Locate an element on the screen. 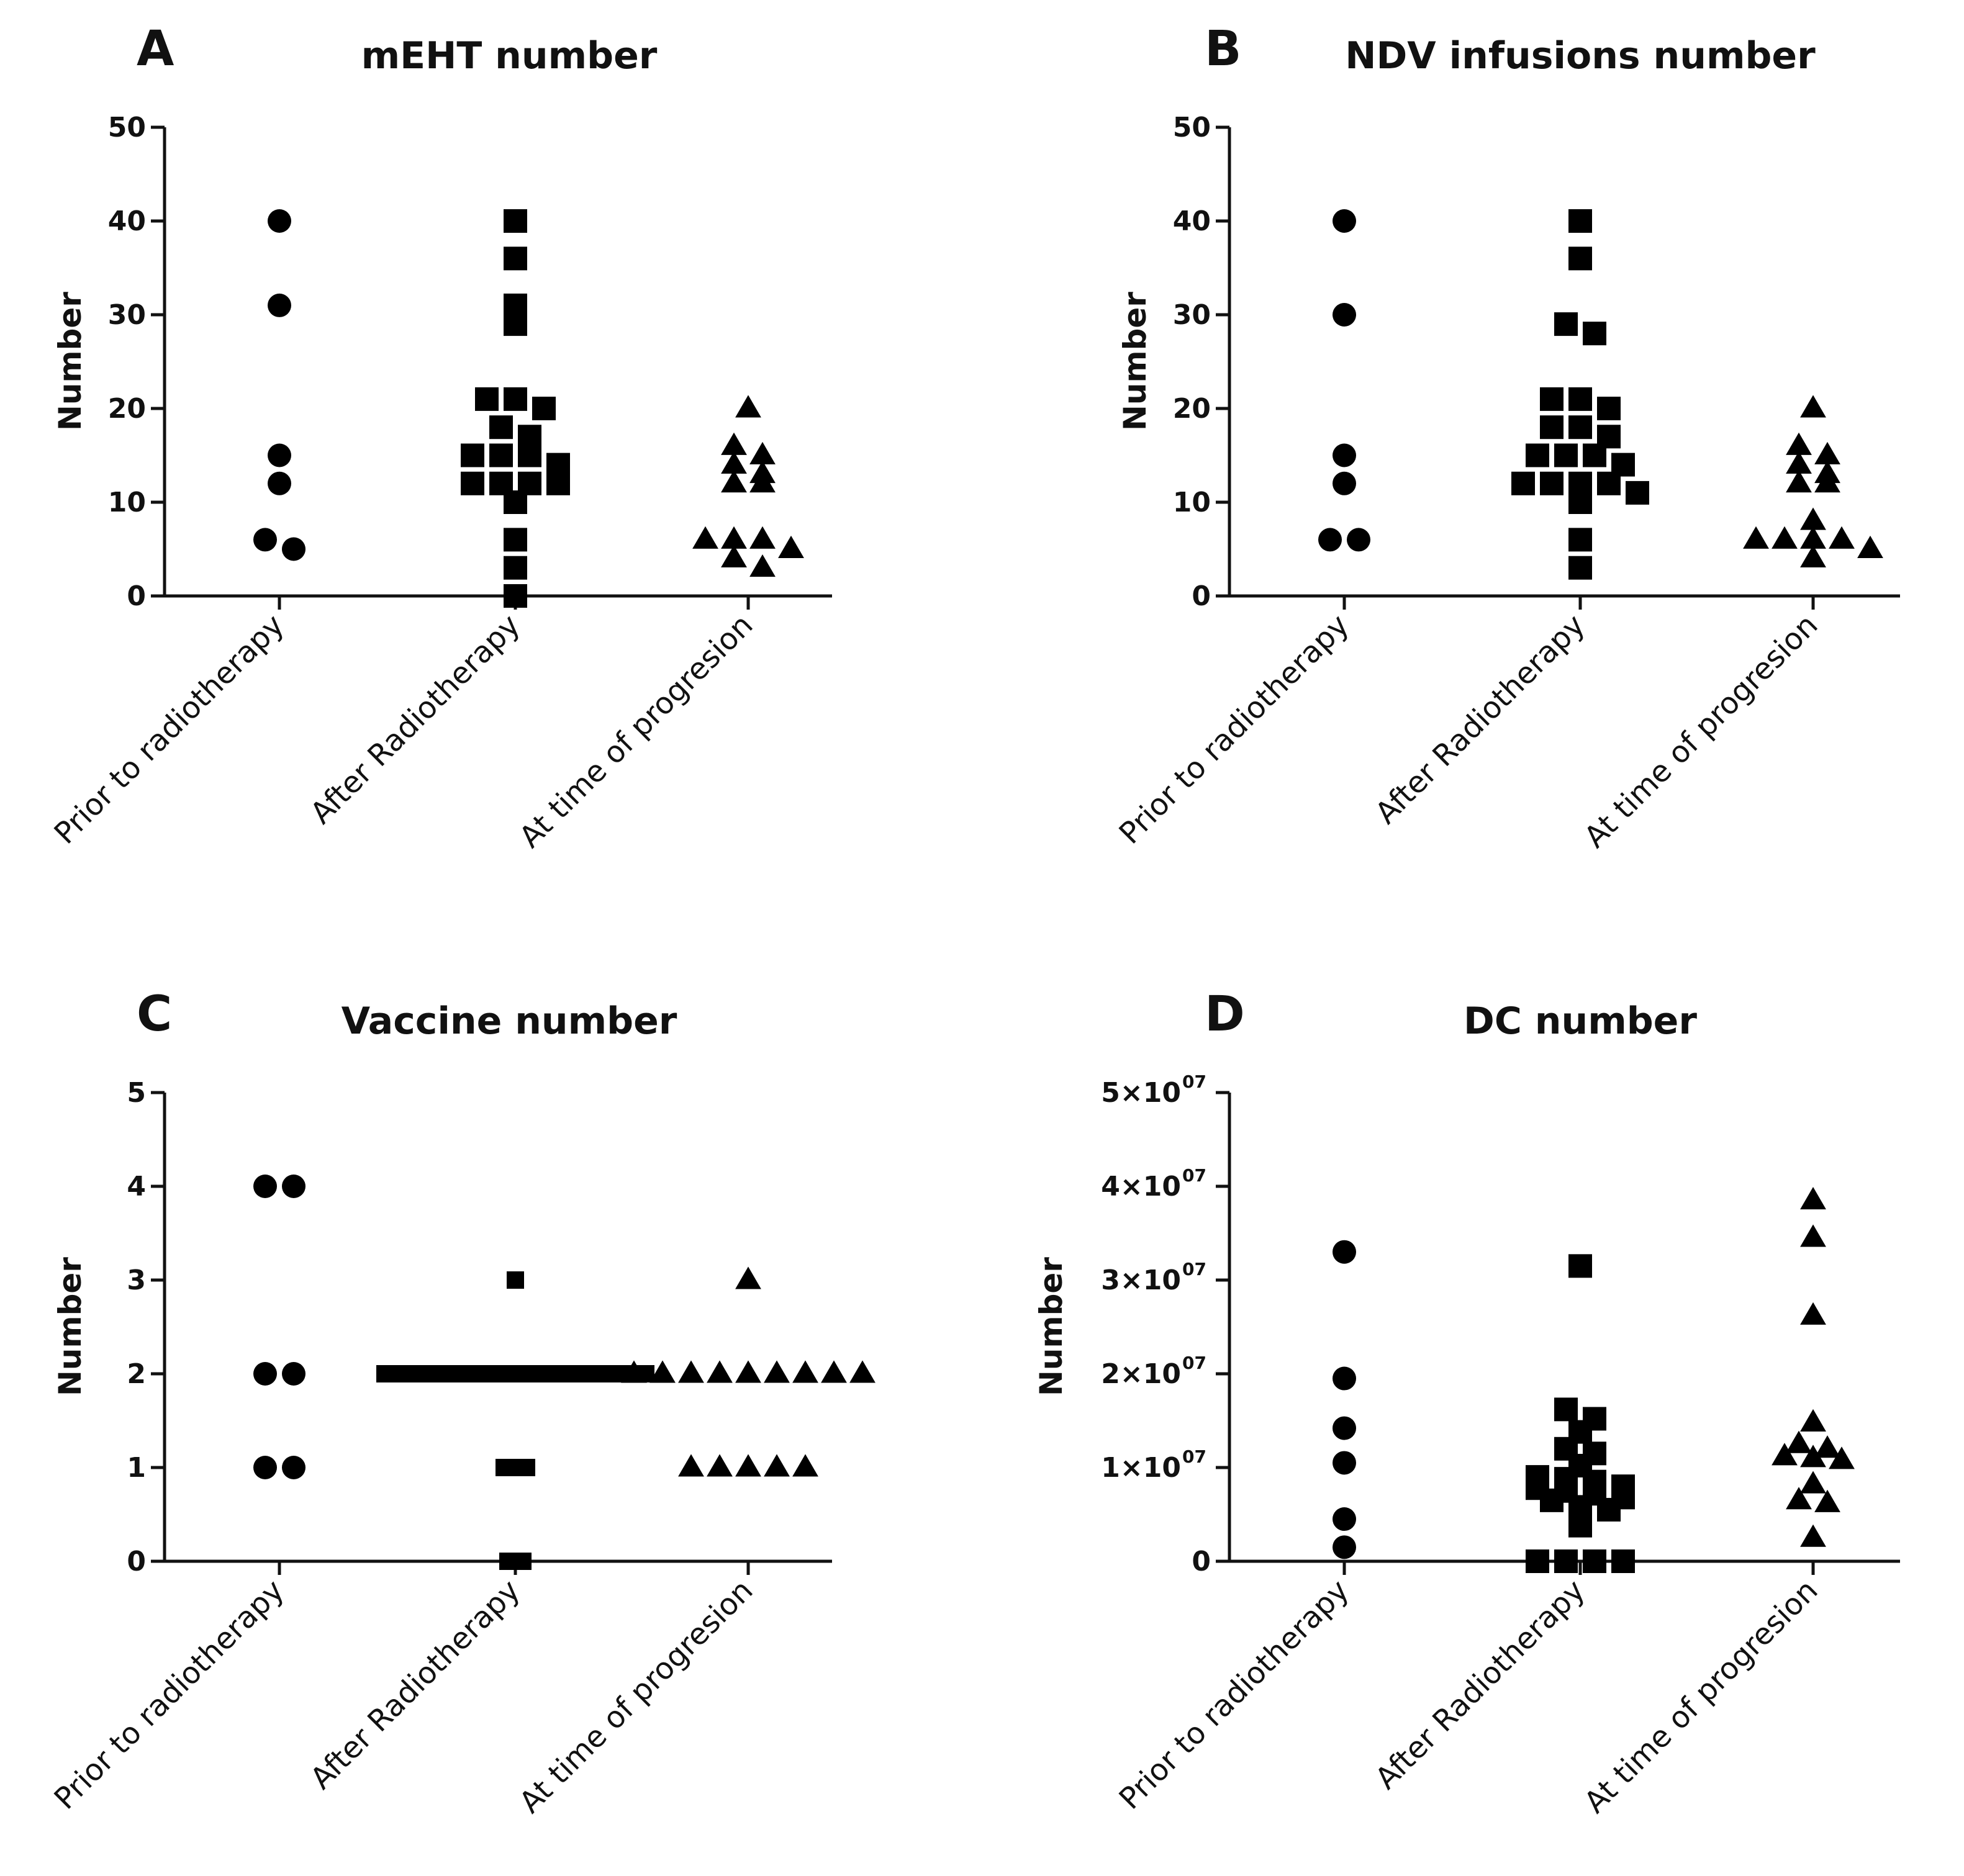 This screenshot has height=1876, width=1964. y-tick-label: 4 is located at coordinates (136, 1186).